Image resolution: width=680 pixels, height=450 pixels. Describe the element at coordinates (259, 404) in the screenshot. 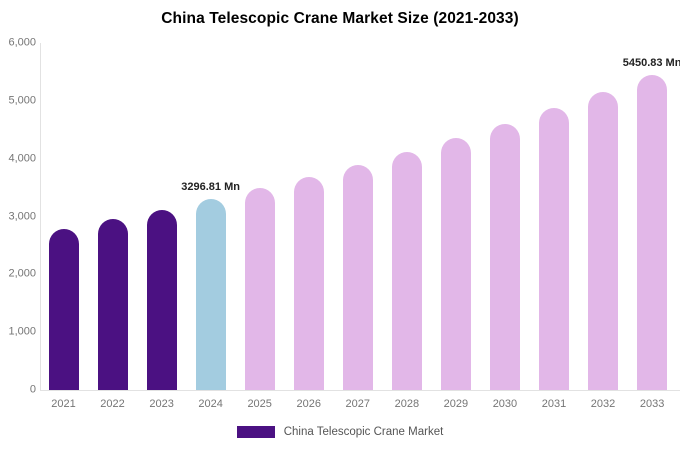

I see `x-axis-label-2025: 2025` at that location.